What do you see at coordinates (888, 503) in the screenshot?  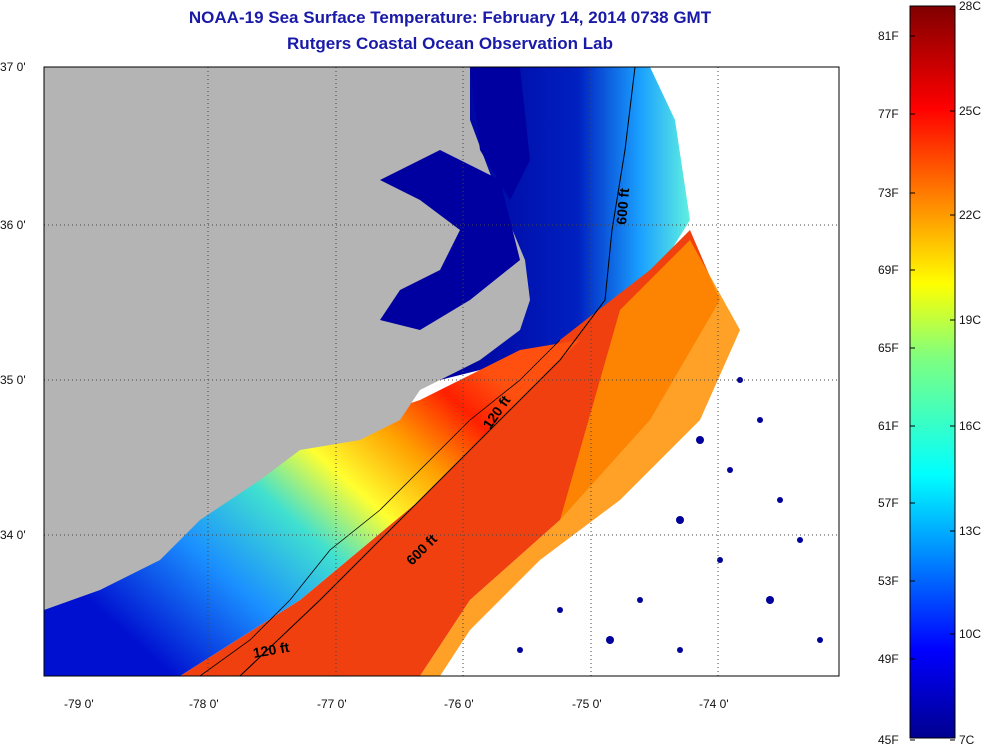 I see `colorbar-fahrenheit-label: 57F` at bounding box center [888, 503].